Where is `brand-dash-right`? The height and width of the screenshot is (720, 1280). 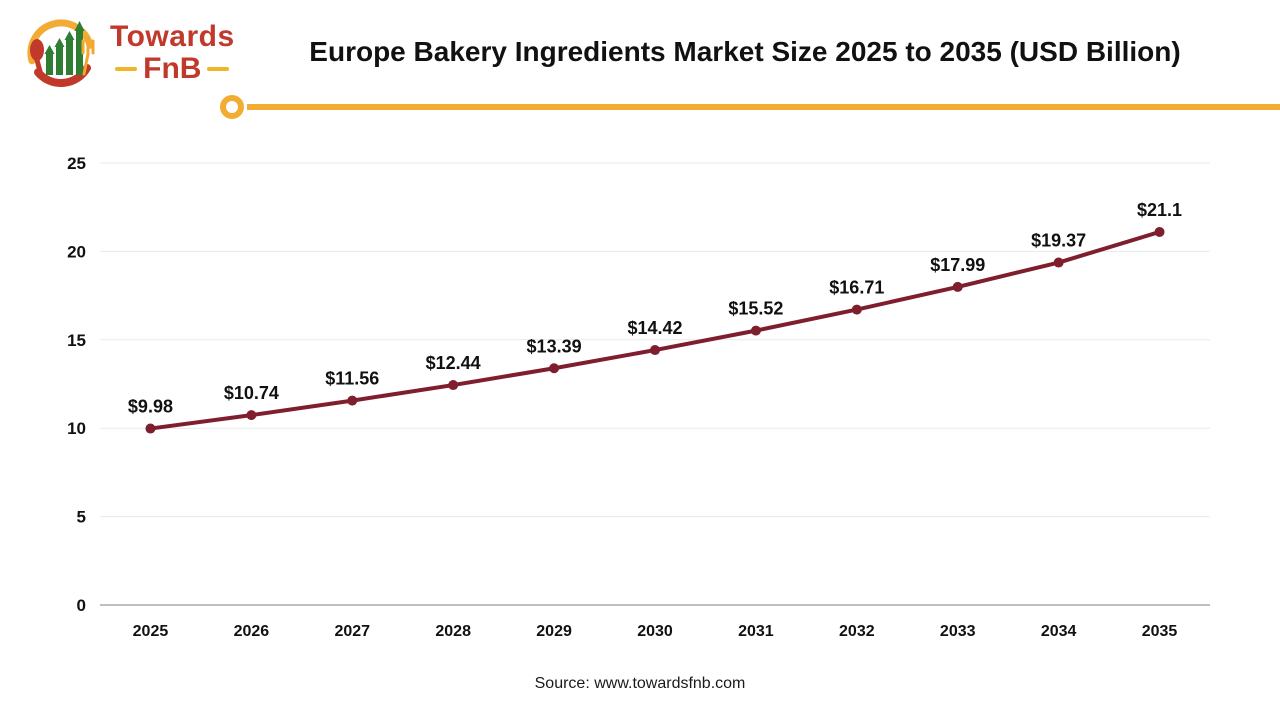 brand-dash-right is located at coordinates (218, 69).